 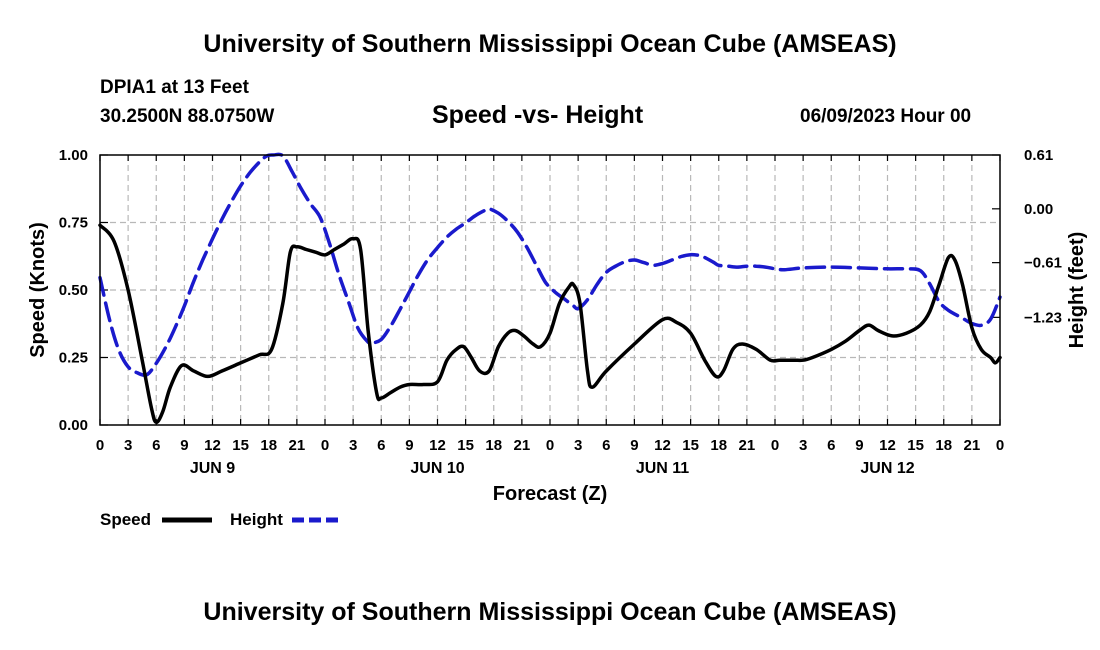 I want to click on day-label: JUN 12, so click(x=887, y=468).